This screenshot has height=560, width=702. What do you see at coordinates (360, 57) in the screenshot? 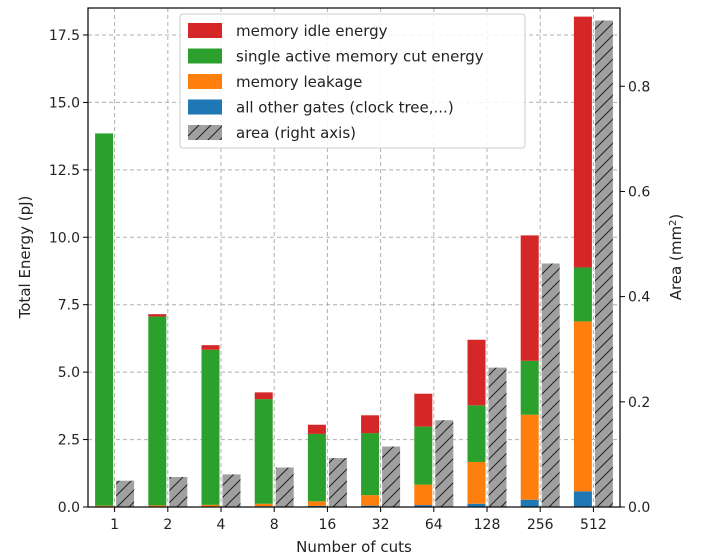
I see `legend-label: single active memory cut energy` at bounding box center [360, 57].